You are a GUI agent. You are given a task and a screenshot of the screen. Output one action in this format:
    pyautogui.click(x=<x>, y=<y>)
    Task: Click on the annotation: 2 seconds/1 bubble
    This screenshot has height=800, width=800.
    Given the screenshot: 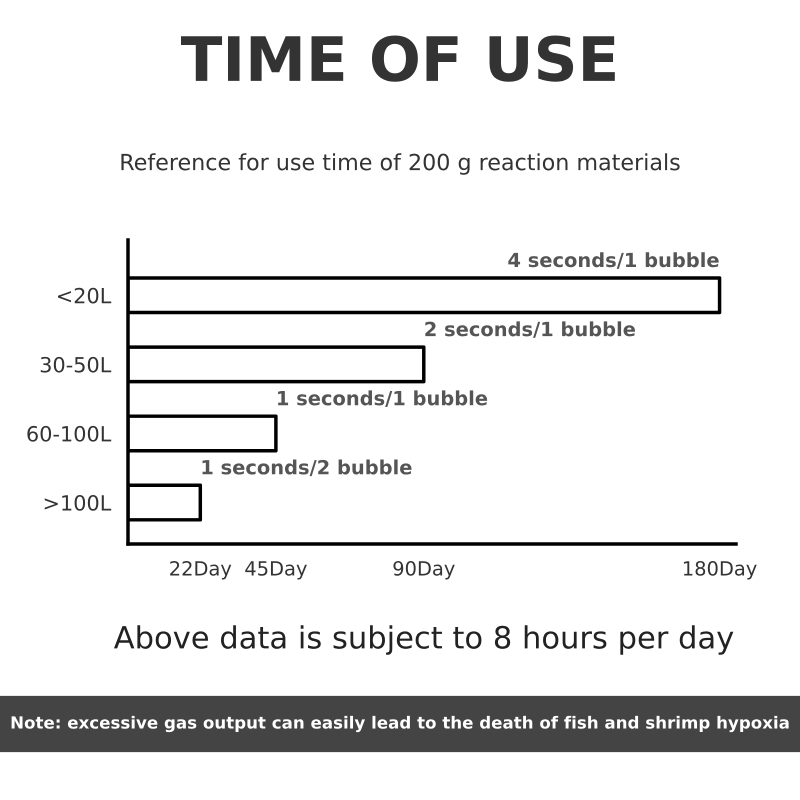 What is the action you would take?
    pyautogui.click(x=530, y=329)
    